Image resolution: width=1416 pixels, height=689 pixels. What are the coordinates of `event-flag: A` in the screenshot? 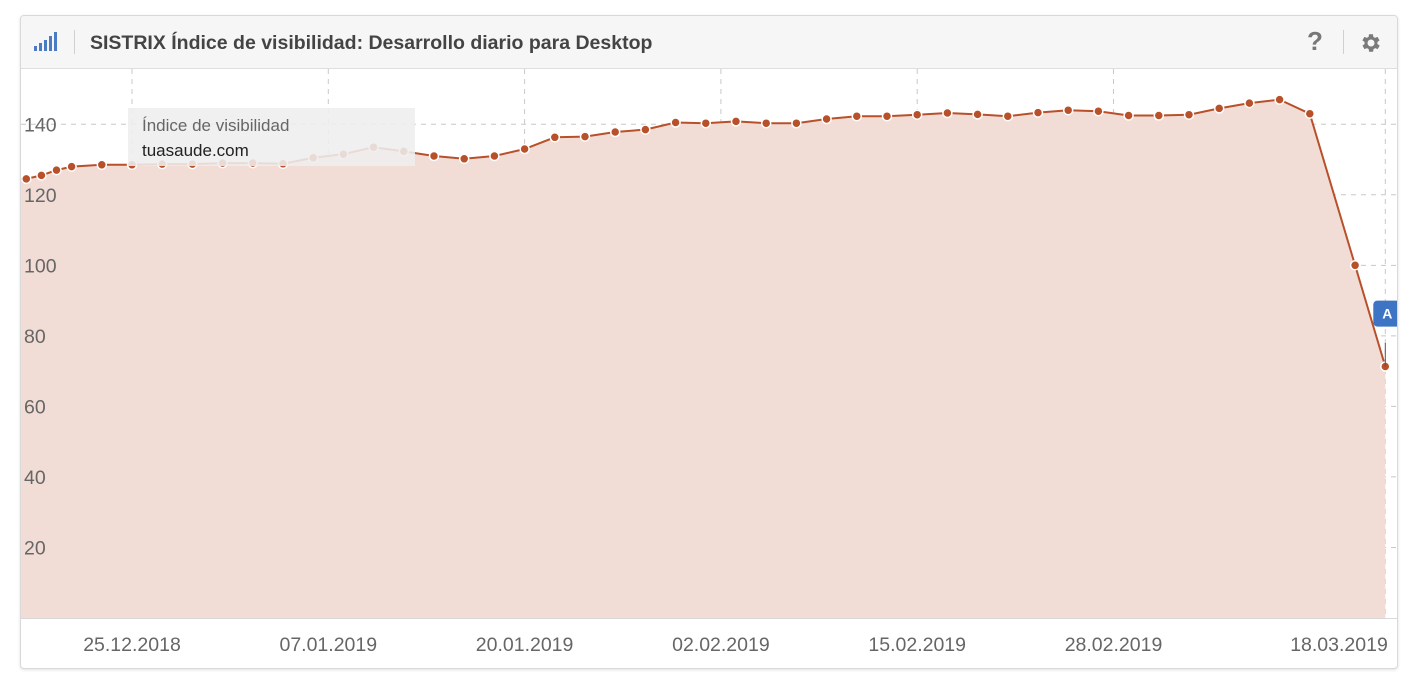 It's located at (1385, 333).